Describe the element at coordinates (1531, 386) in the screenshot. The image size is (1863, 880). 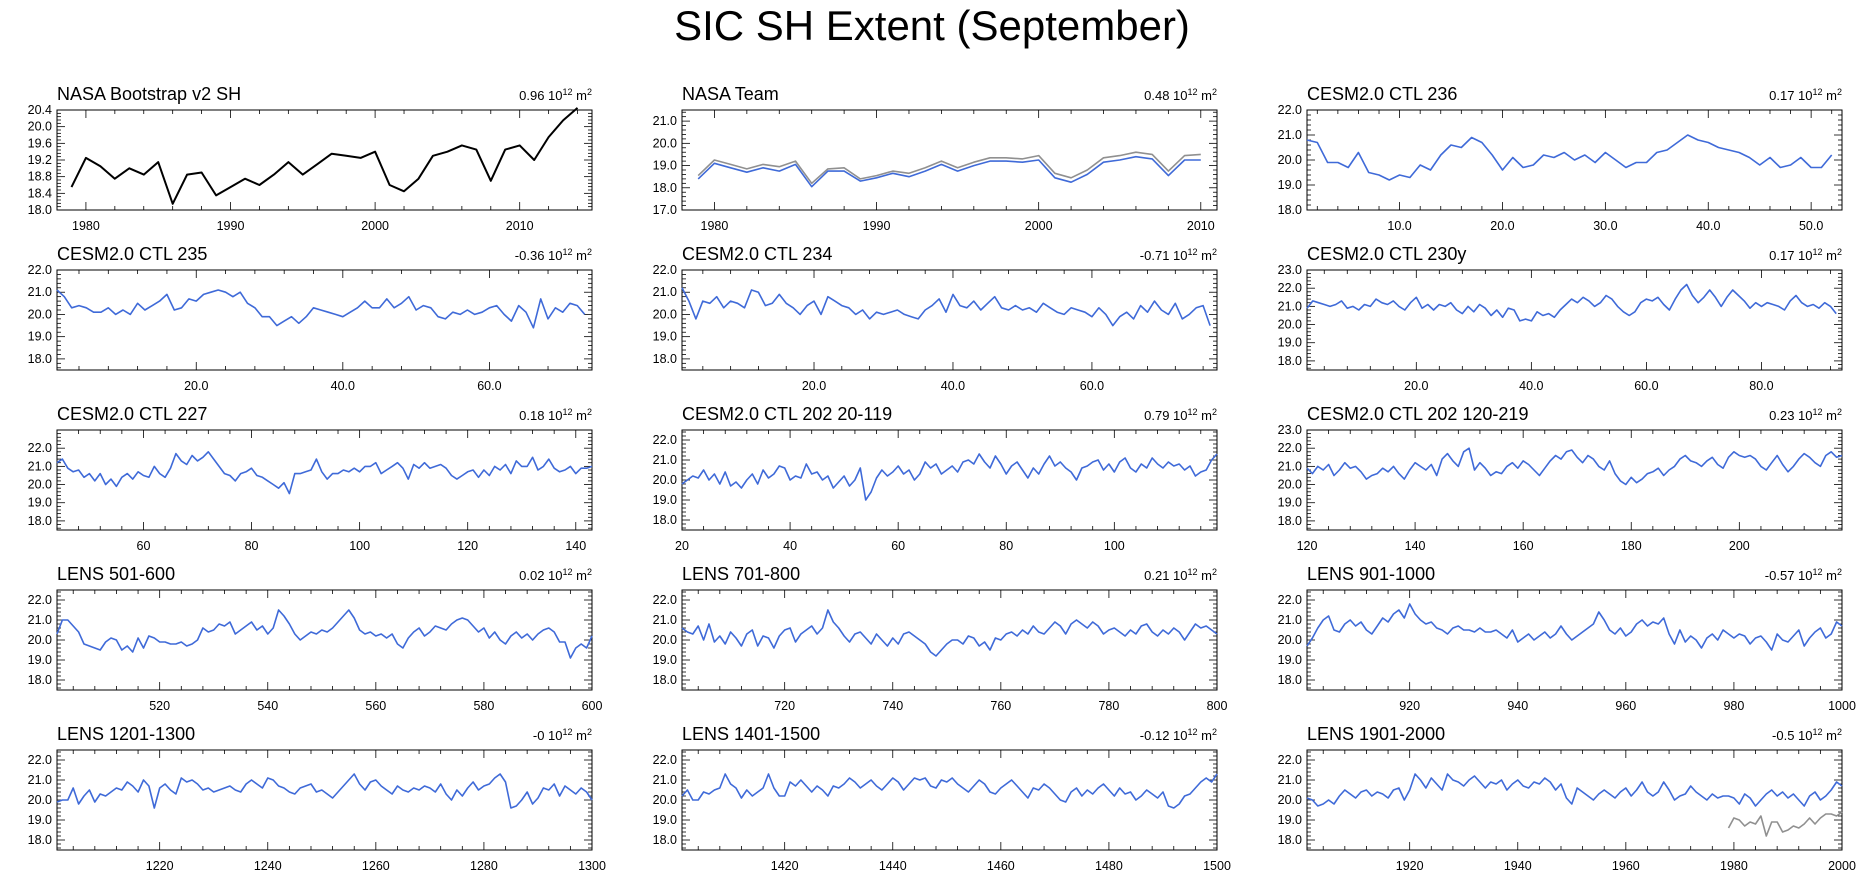
I see `x-tick-label: 40.0` at that location.